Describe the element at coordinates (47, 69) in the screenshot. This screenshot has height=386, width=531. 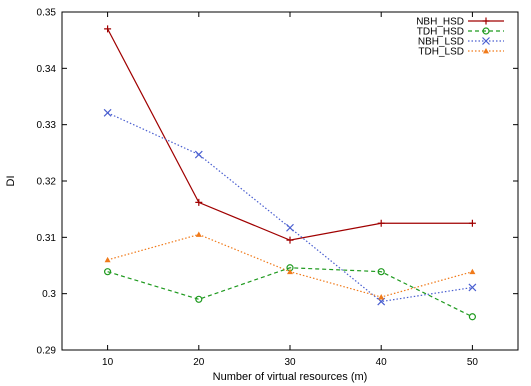
I see `y-tick-label: 0.34` at that location.